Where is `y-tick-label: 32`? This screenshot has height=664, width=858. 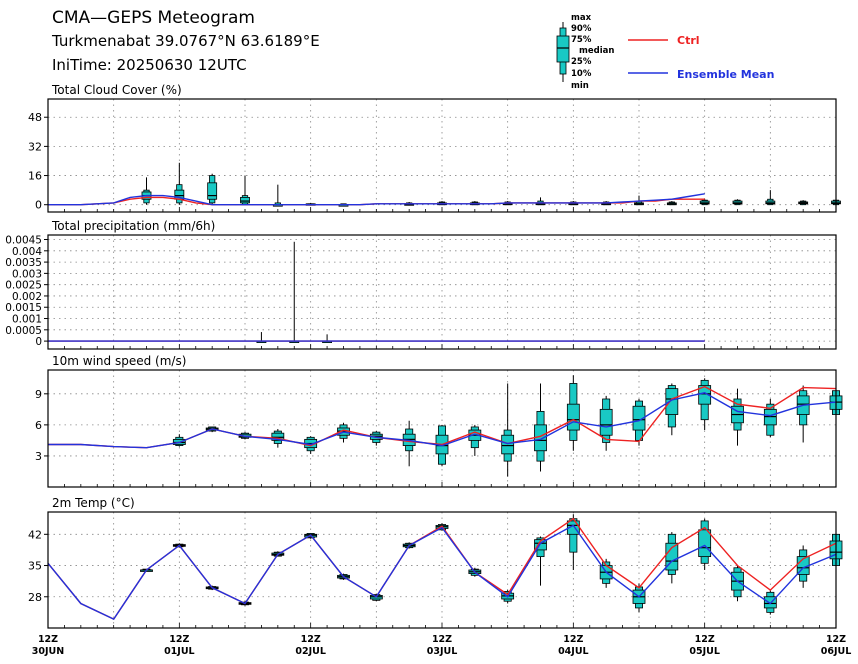
y-tick-label: 32 is located at coordinates (35, 146).